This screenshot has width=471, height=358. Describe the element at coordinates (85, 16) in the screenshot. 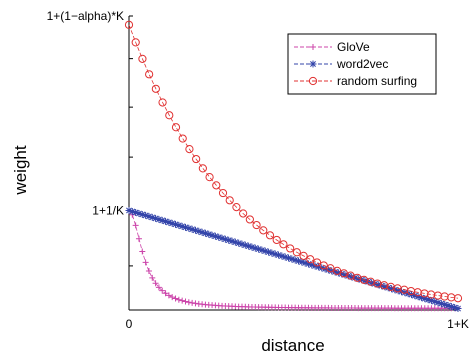

I see `y-tick-label: 1+(1−alpha)*K` at that location.